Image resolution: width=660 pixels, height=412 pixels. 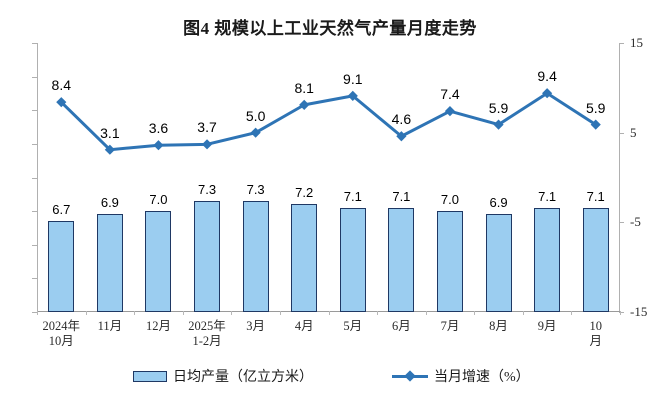 I want to click on legend-label-bar: 日均产量（亿立方米）, so click(x=243, y=377).